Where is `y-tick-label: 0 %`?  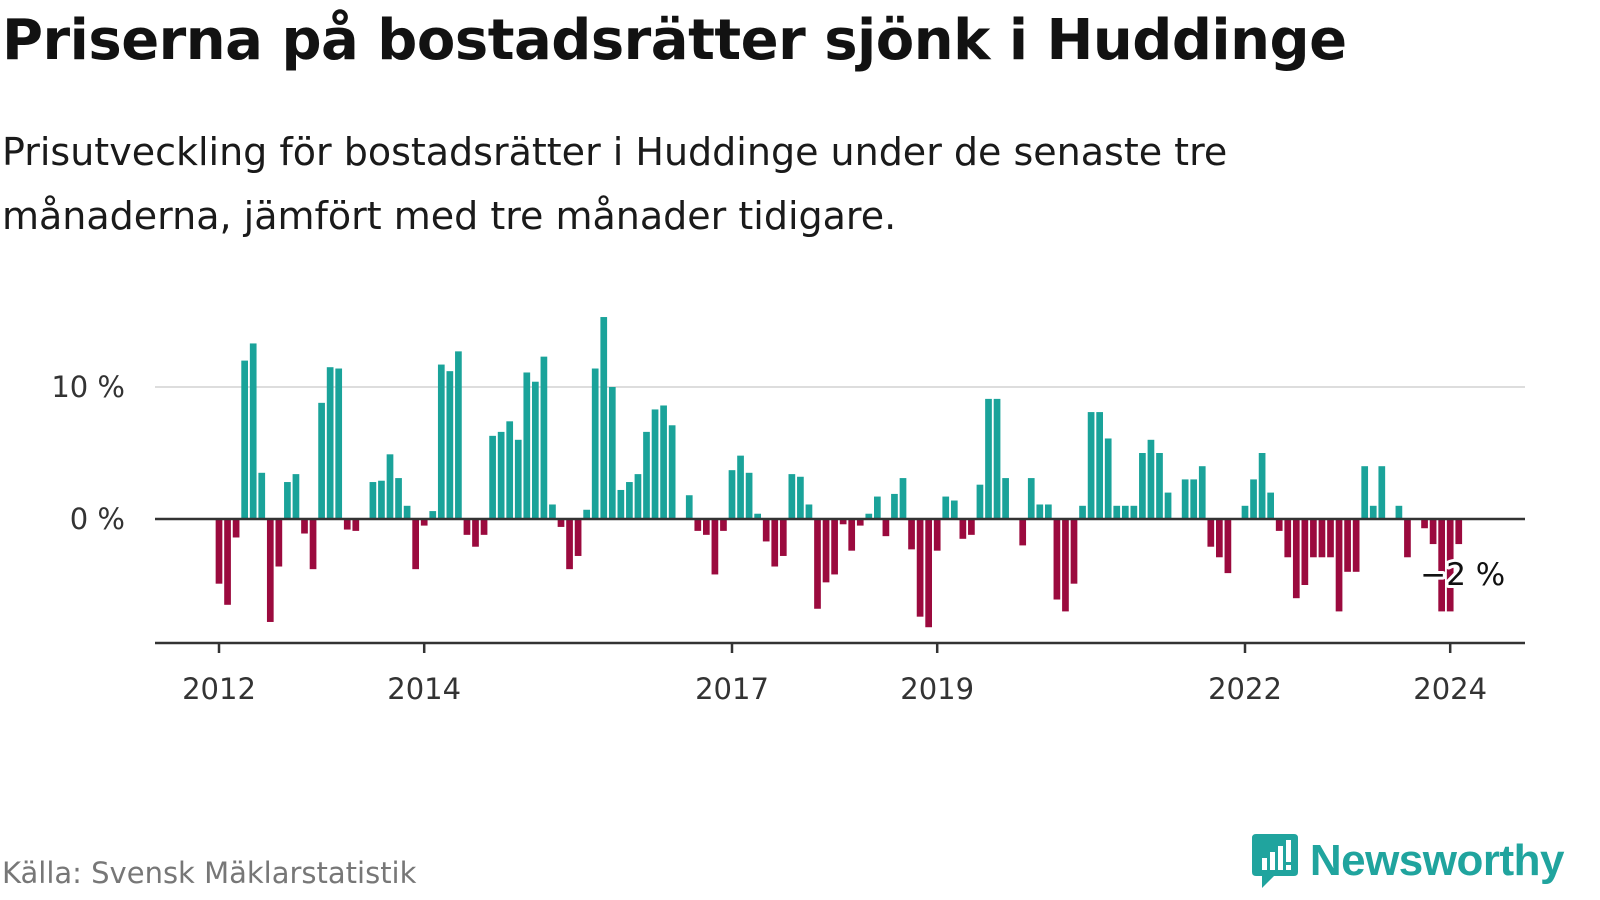
y-tick-label: 0 % is located at coordinates (97, 519).